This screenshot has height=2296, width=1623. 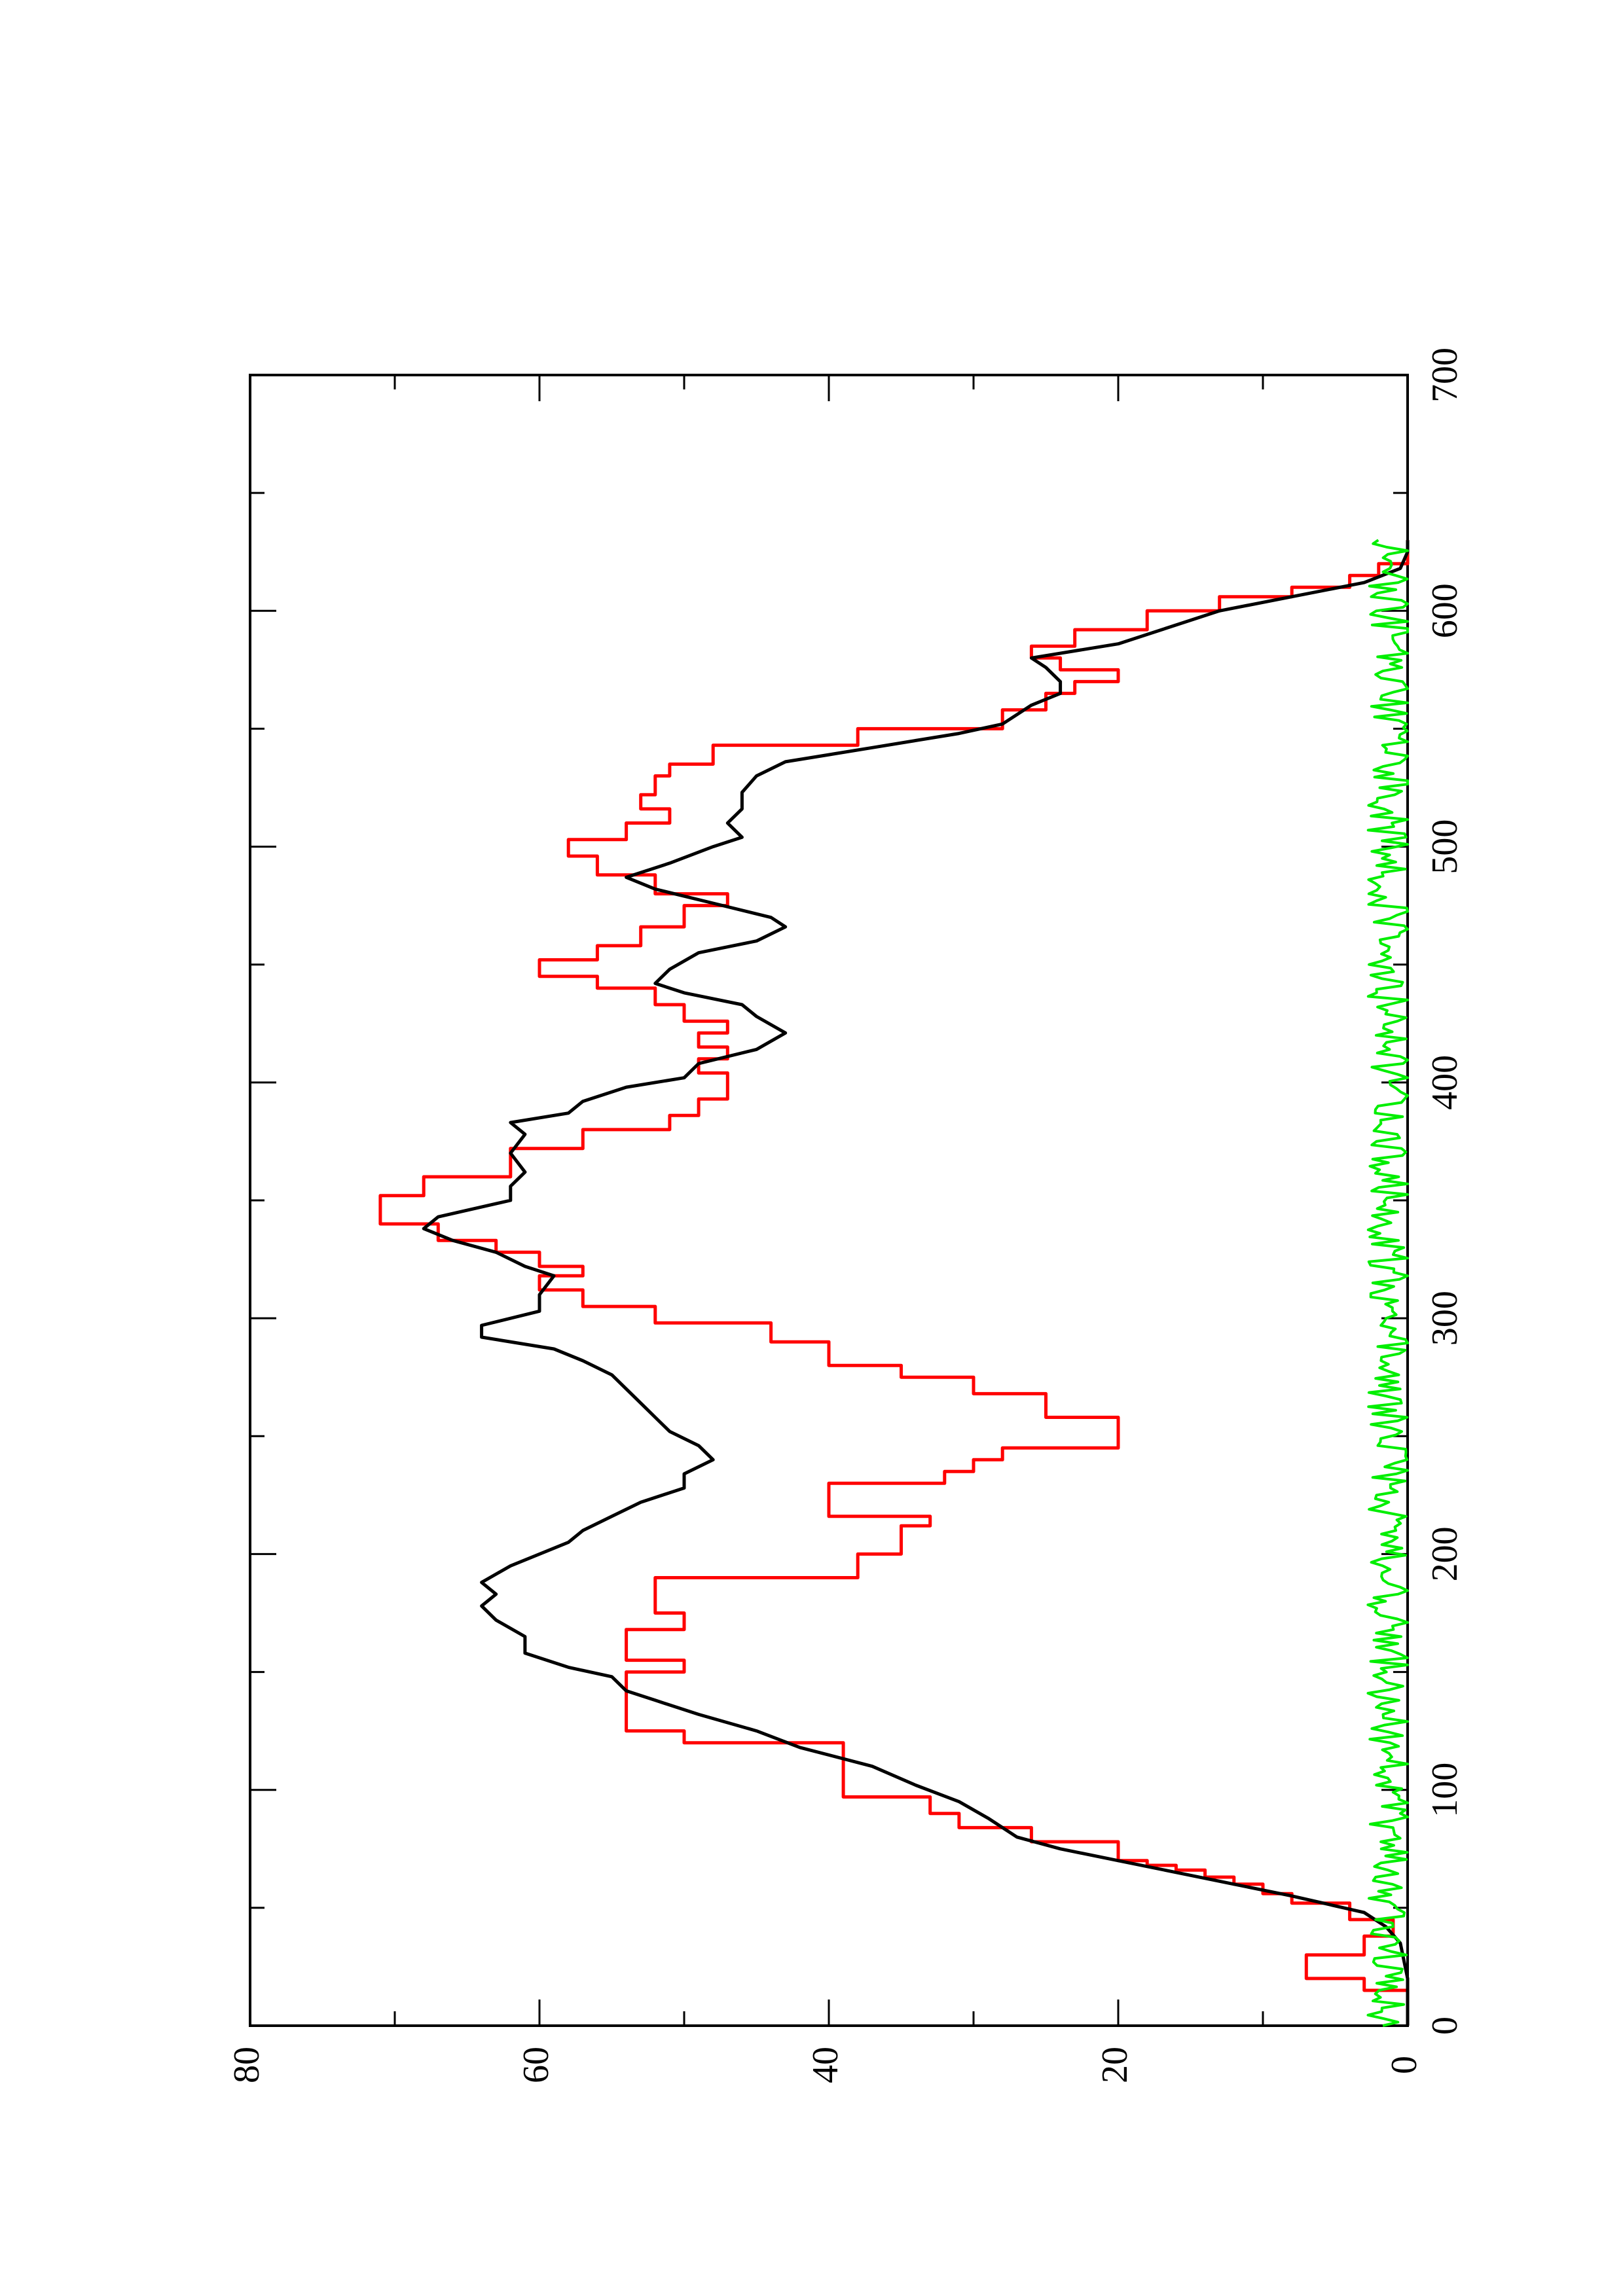 I want to click on x-tick-label: 200, so click(x=1445, y=1553).